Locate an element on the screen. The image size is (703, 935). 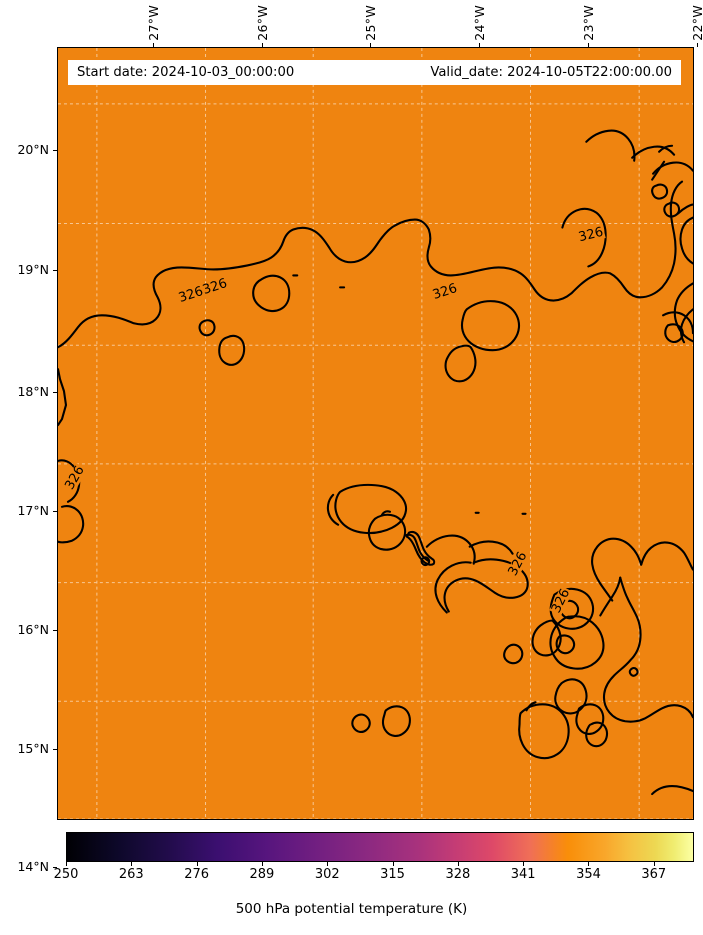
colorbar-gradient is located at coordinates (380, 847).